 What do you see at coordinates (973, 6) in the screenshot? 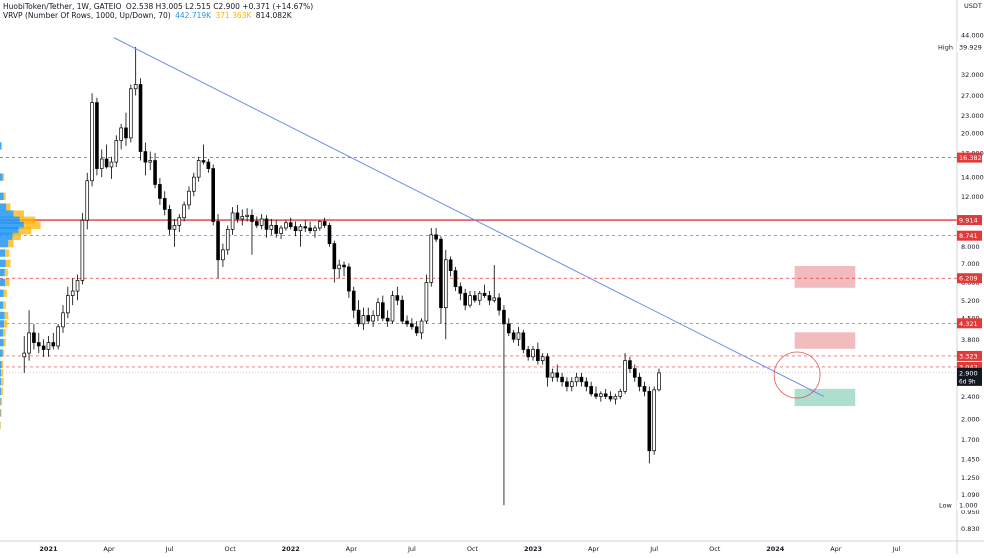
I see `currency-label: USDT` at bounding box center [973, 6].